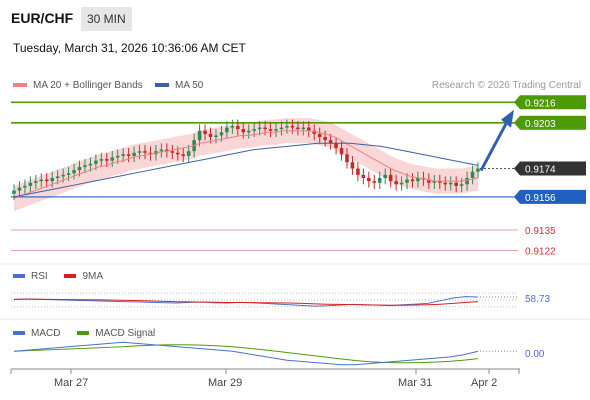 This screenshot has width=590, height=400. Describe the element at coordinates (540, 198) in the screenshot. I see `support-1-tag: 0.9156` at that location.